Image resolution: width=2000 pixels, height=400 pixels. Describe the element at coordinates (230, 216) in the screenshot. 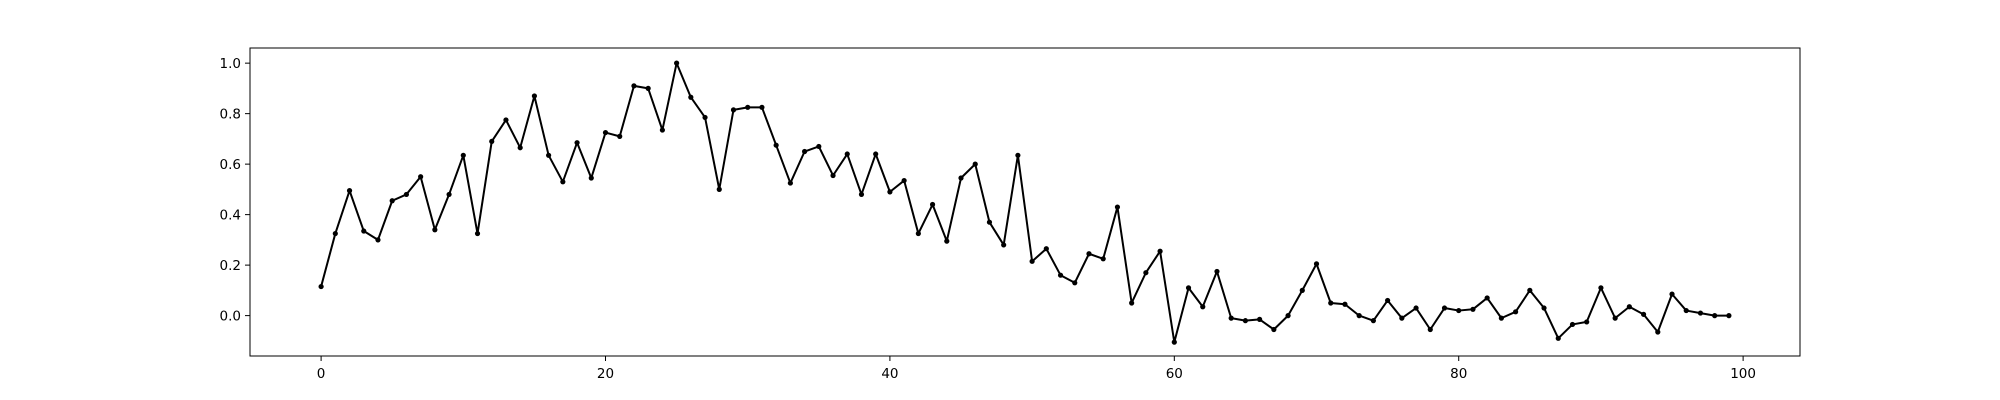

I see `y-tick-label: 0.4` at that location.